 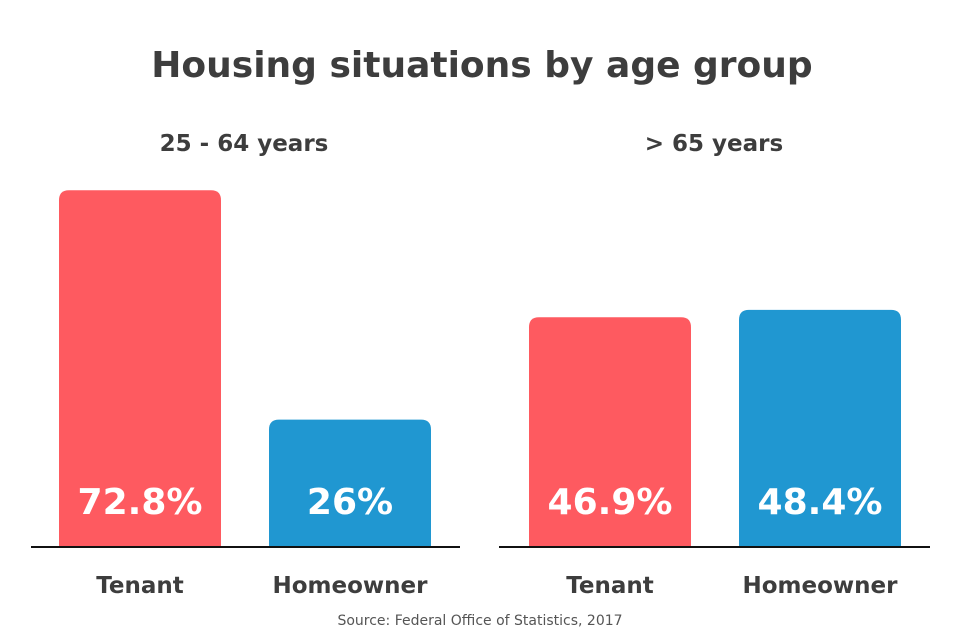 I want to click on value-label: 72.8%, so click(x=140, y=502).